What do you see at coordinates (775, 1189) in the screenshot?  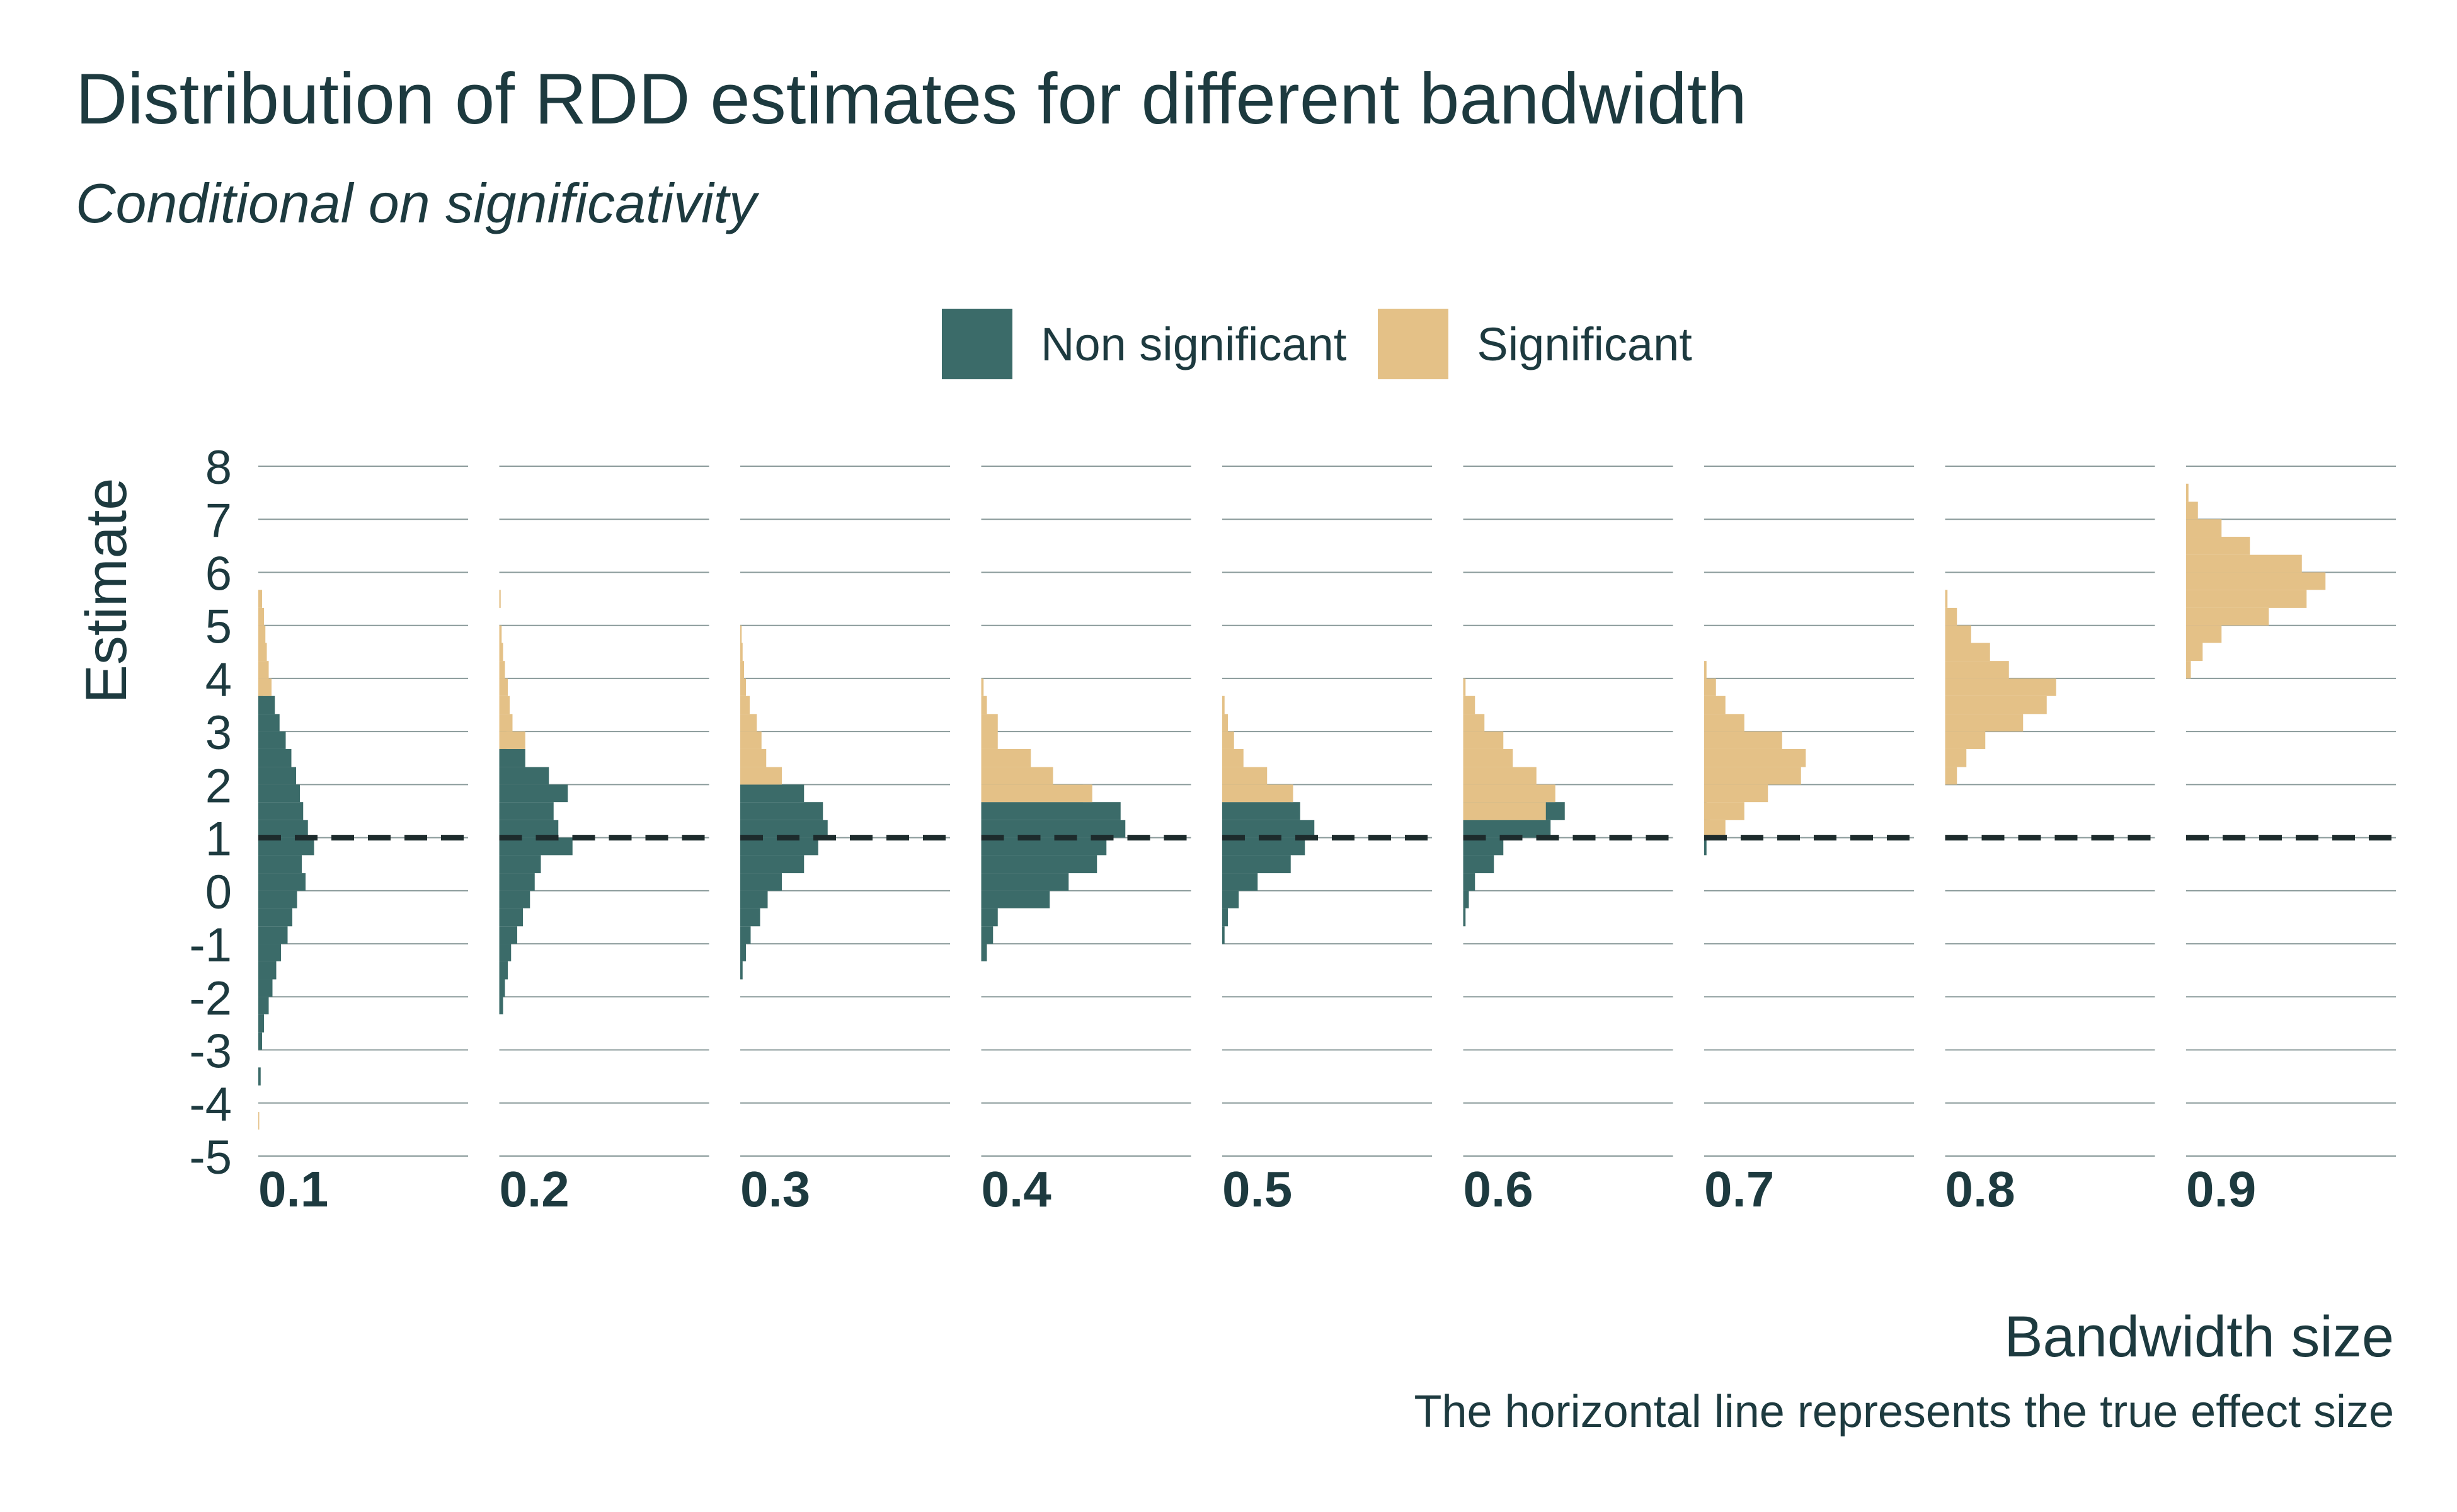 I see `panel-label: 0.3` at bounding box center [775, 1189].